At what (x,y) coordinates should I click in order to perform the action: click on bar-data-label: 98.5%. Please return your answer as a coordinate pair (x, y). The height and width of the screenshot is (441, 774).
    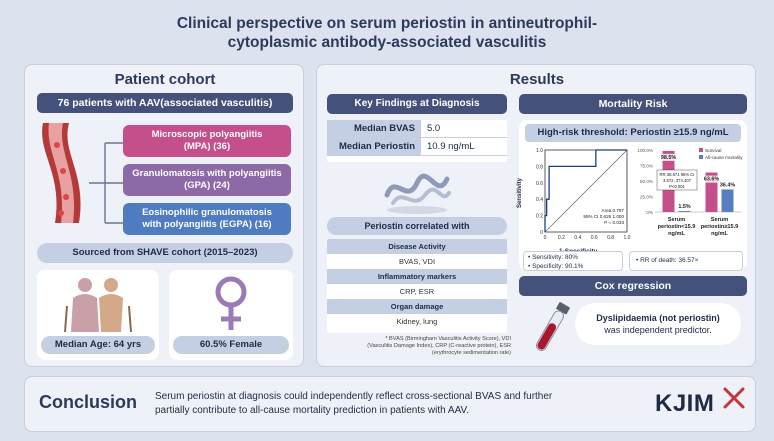
    Looking at the image, I should click on (668, 158).